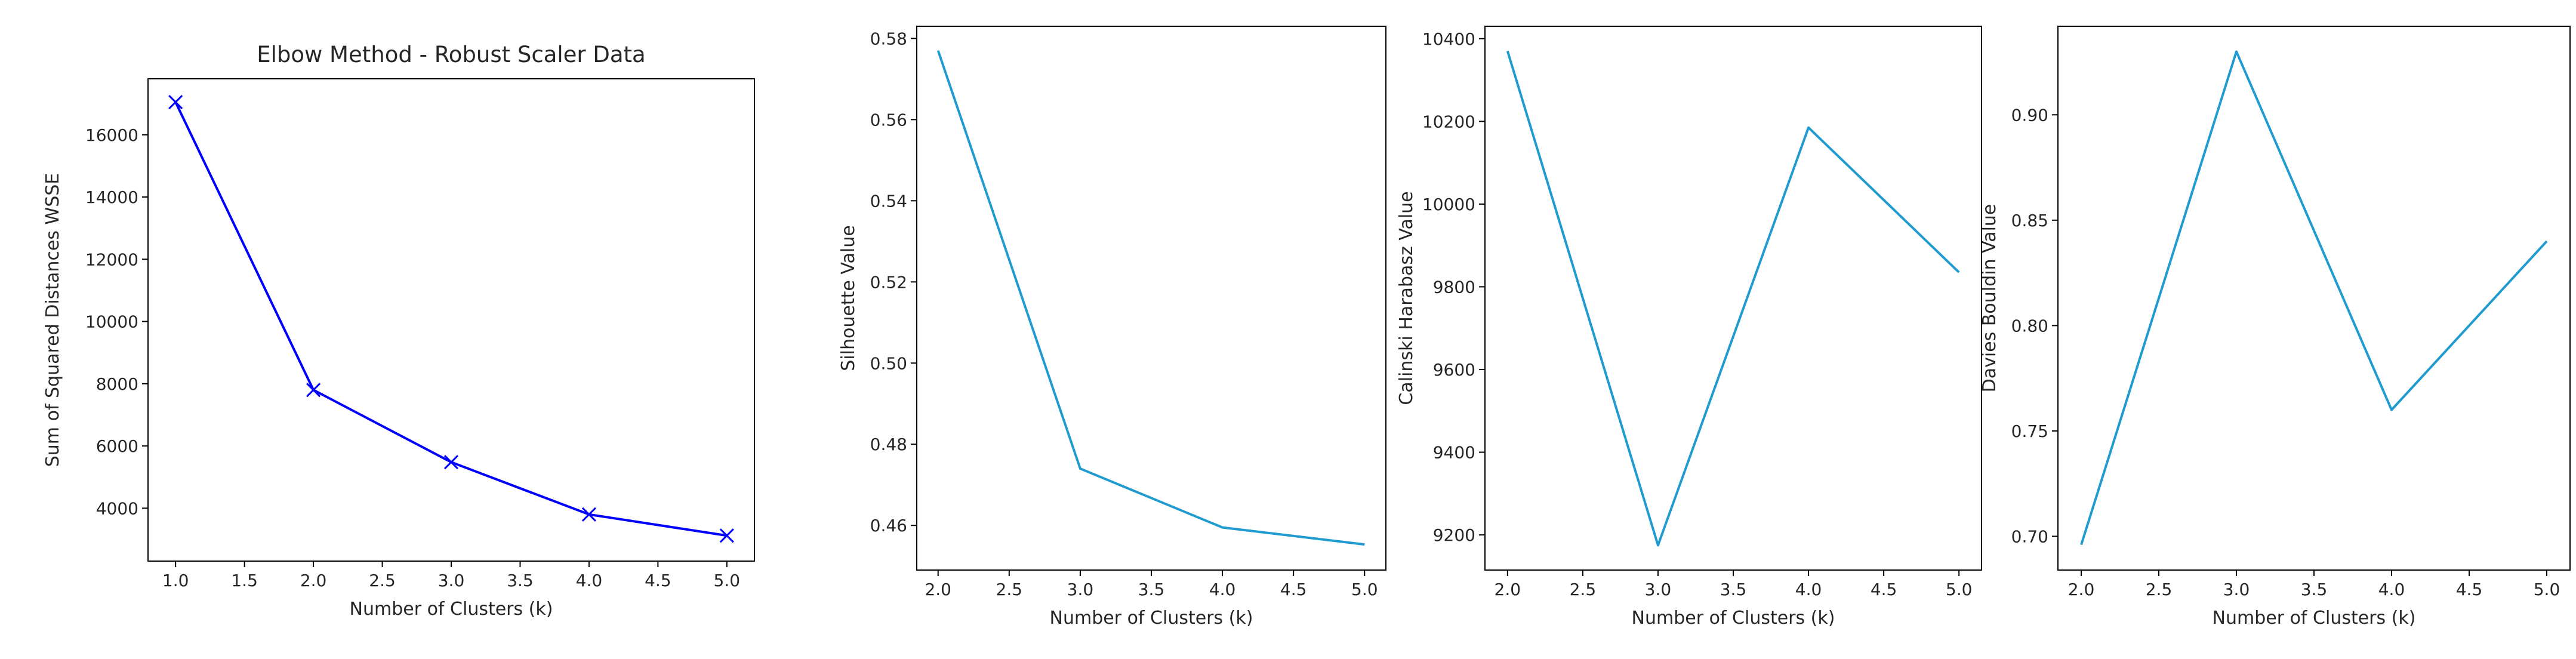 The image size is (2576, 659). What do you see at coordinates (2029, 537) in the screenshot?
I see `y-tick-label: 0.70` at bounding box center [2029, 537].